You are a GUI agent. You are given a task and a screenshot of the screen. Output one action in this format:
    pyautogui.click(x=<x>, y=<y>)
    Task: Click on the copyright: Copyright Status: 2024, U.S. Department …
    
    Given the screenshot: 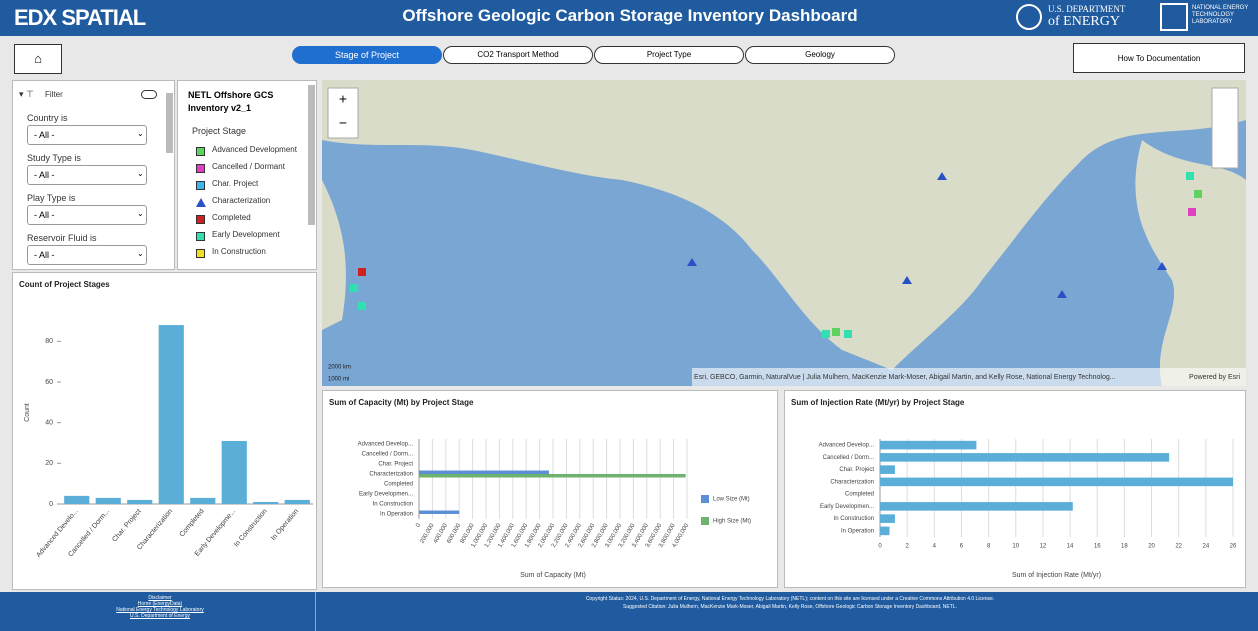 What is the action you would take?
    pyautogui.click(x=790, y=599)
    